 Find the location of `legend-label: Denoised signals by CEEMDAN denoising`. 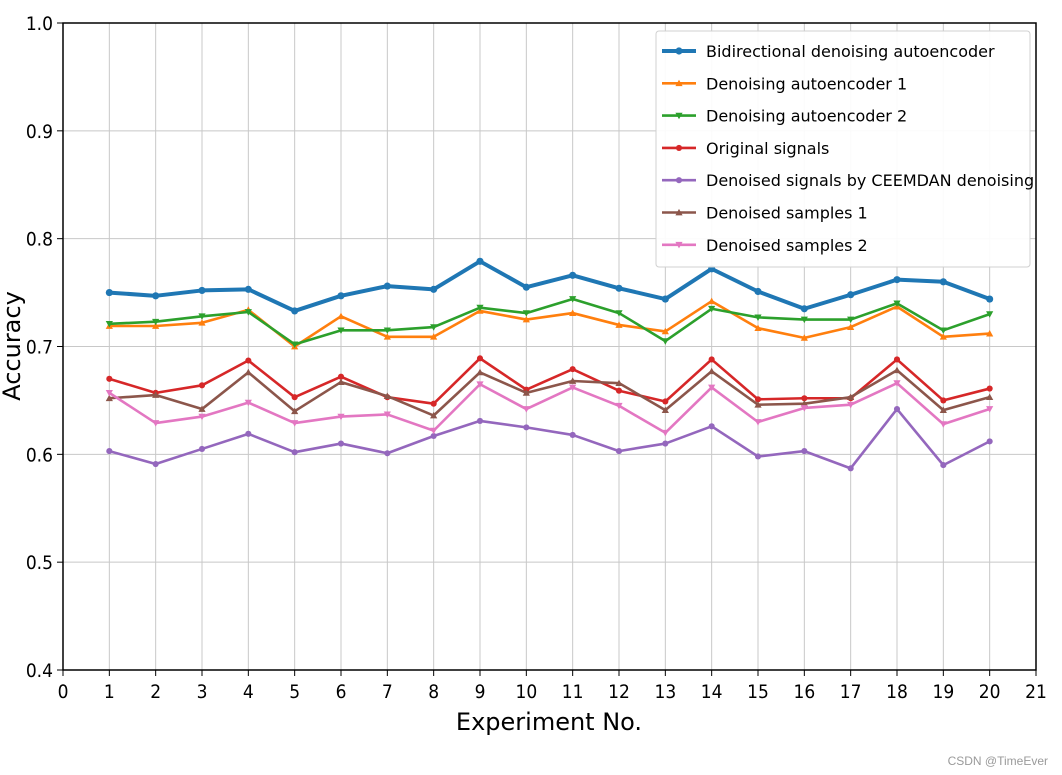

legend-label: Denoised signals by CEEMDAN denoising is located at coordinates (870, 180).